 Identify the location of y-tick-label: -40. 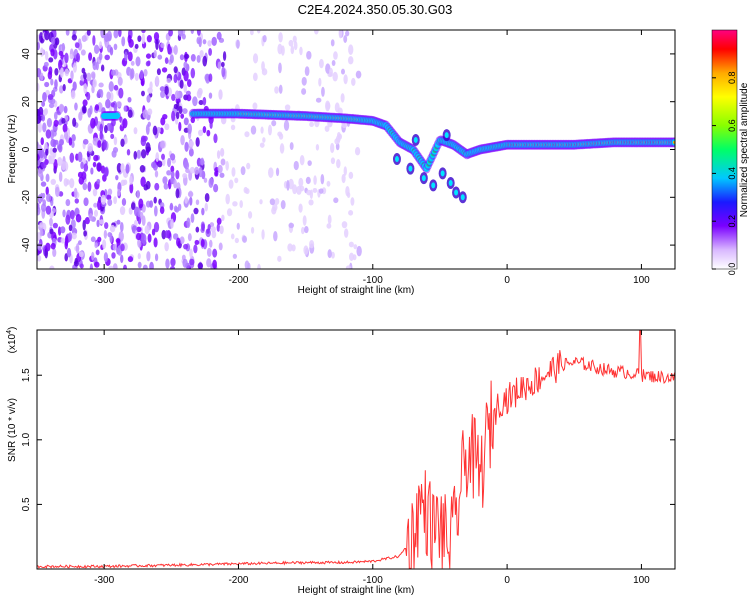
(26, 244).